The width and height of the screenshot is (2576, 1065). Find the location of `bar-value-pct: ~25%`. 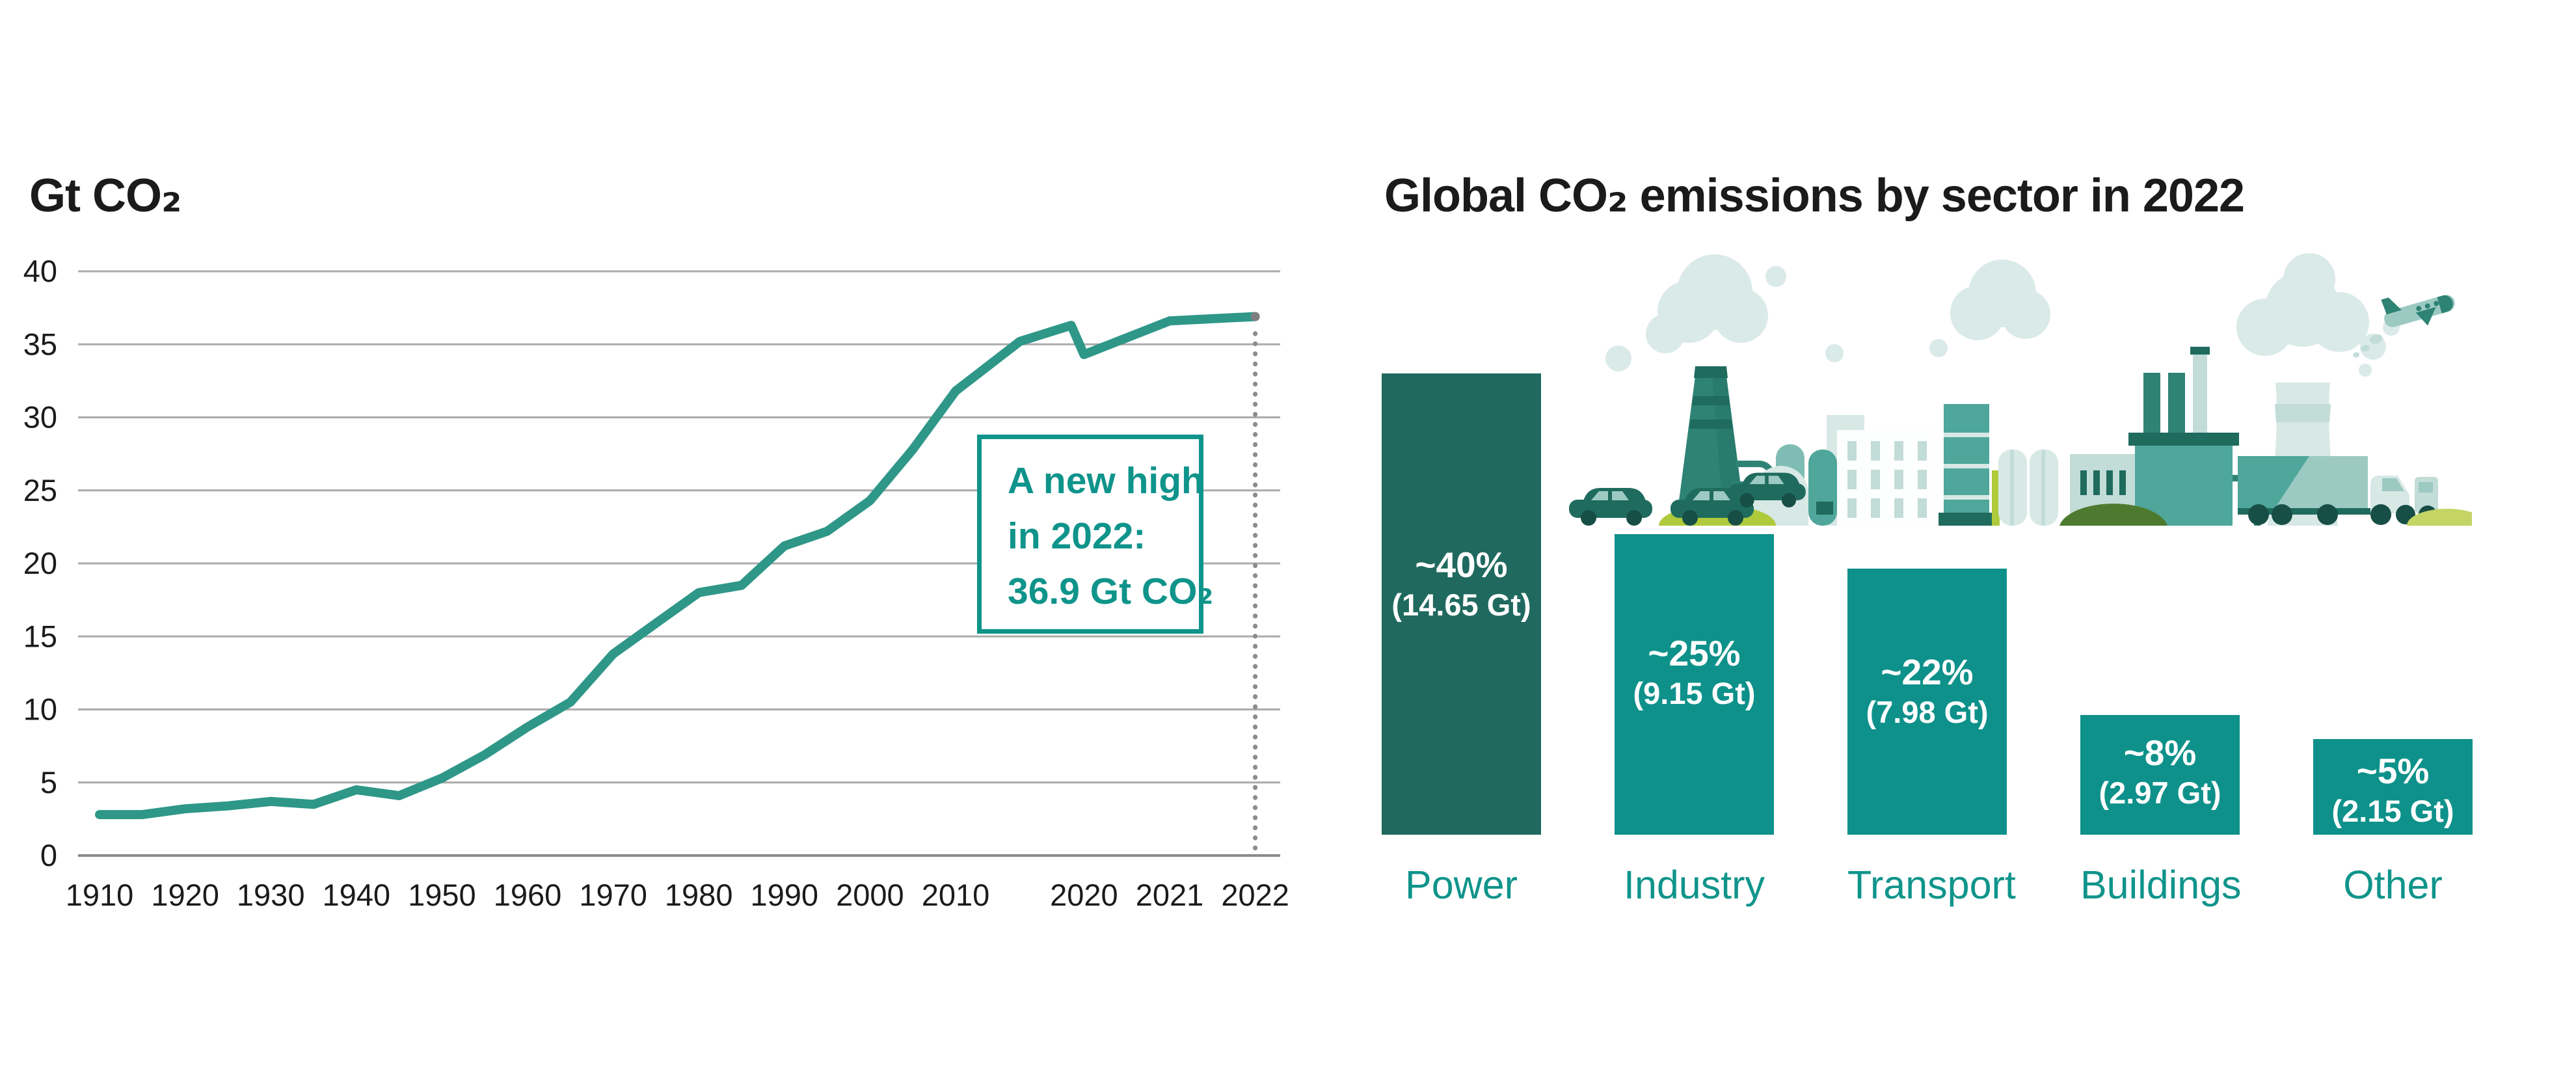

bar-value-pct: ~25% is located at coordinates (1694, 653).